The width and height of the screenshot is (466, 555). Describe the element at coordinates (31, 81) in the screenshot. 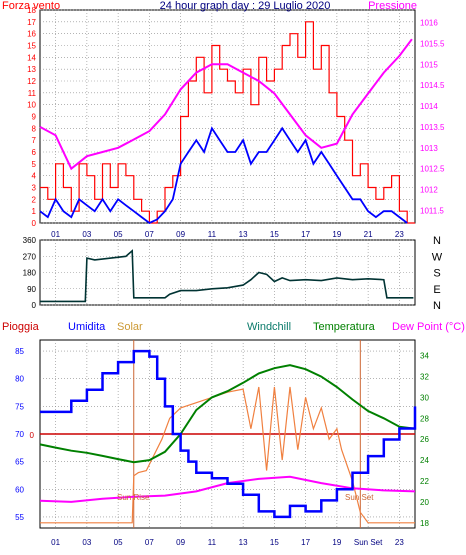

I see `wind-tick-label: 12` at that location.